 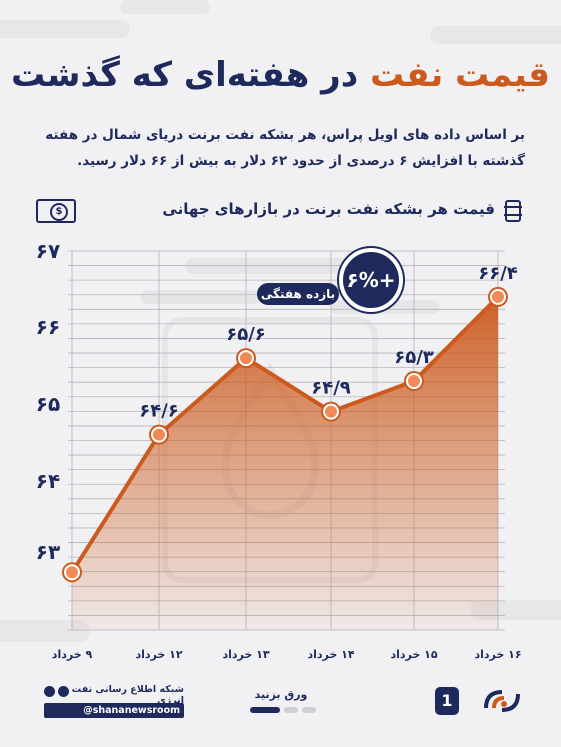 I want to click on page-number: 1, so click(x=447, y=701).